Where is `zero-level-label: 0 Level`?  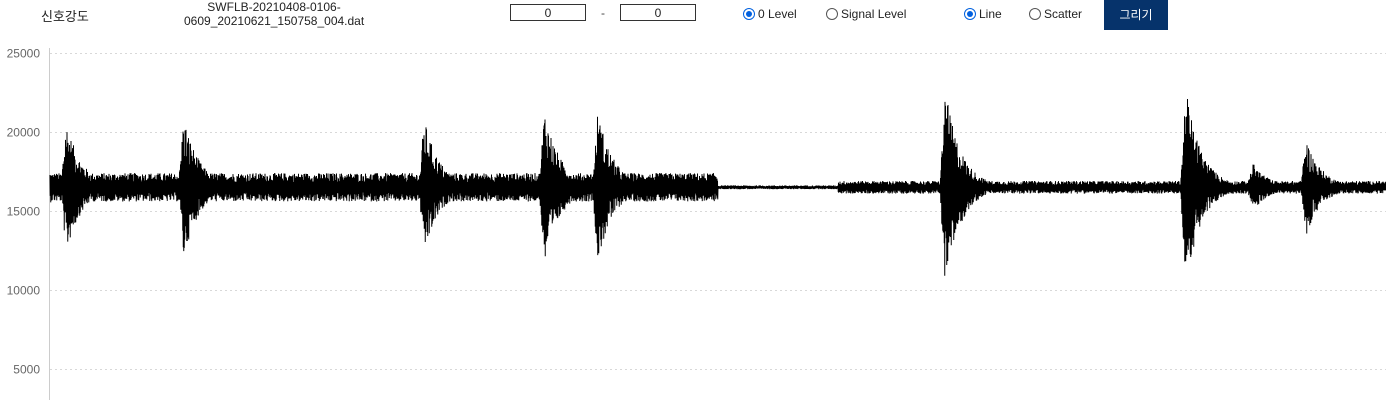
zero-level-label: 0 Level is located at coordinates (777, 14).